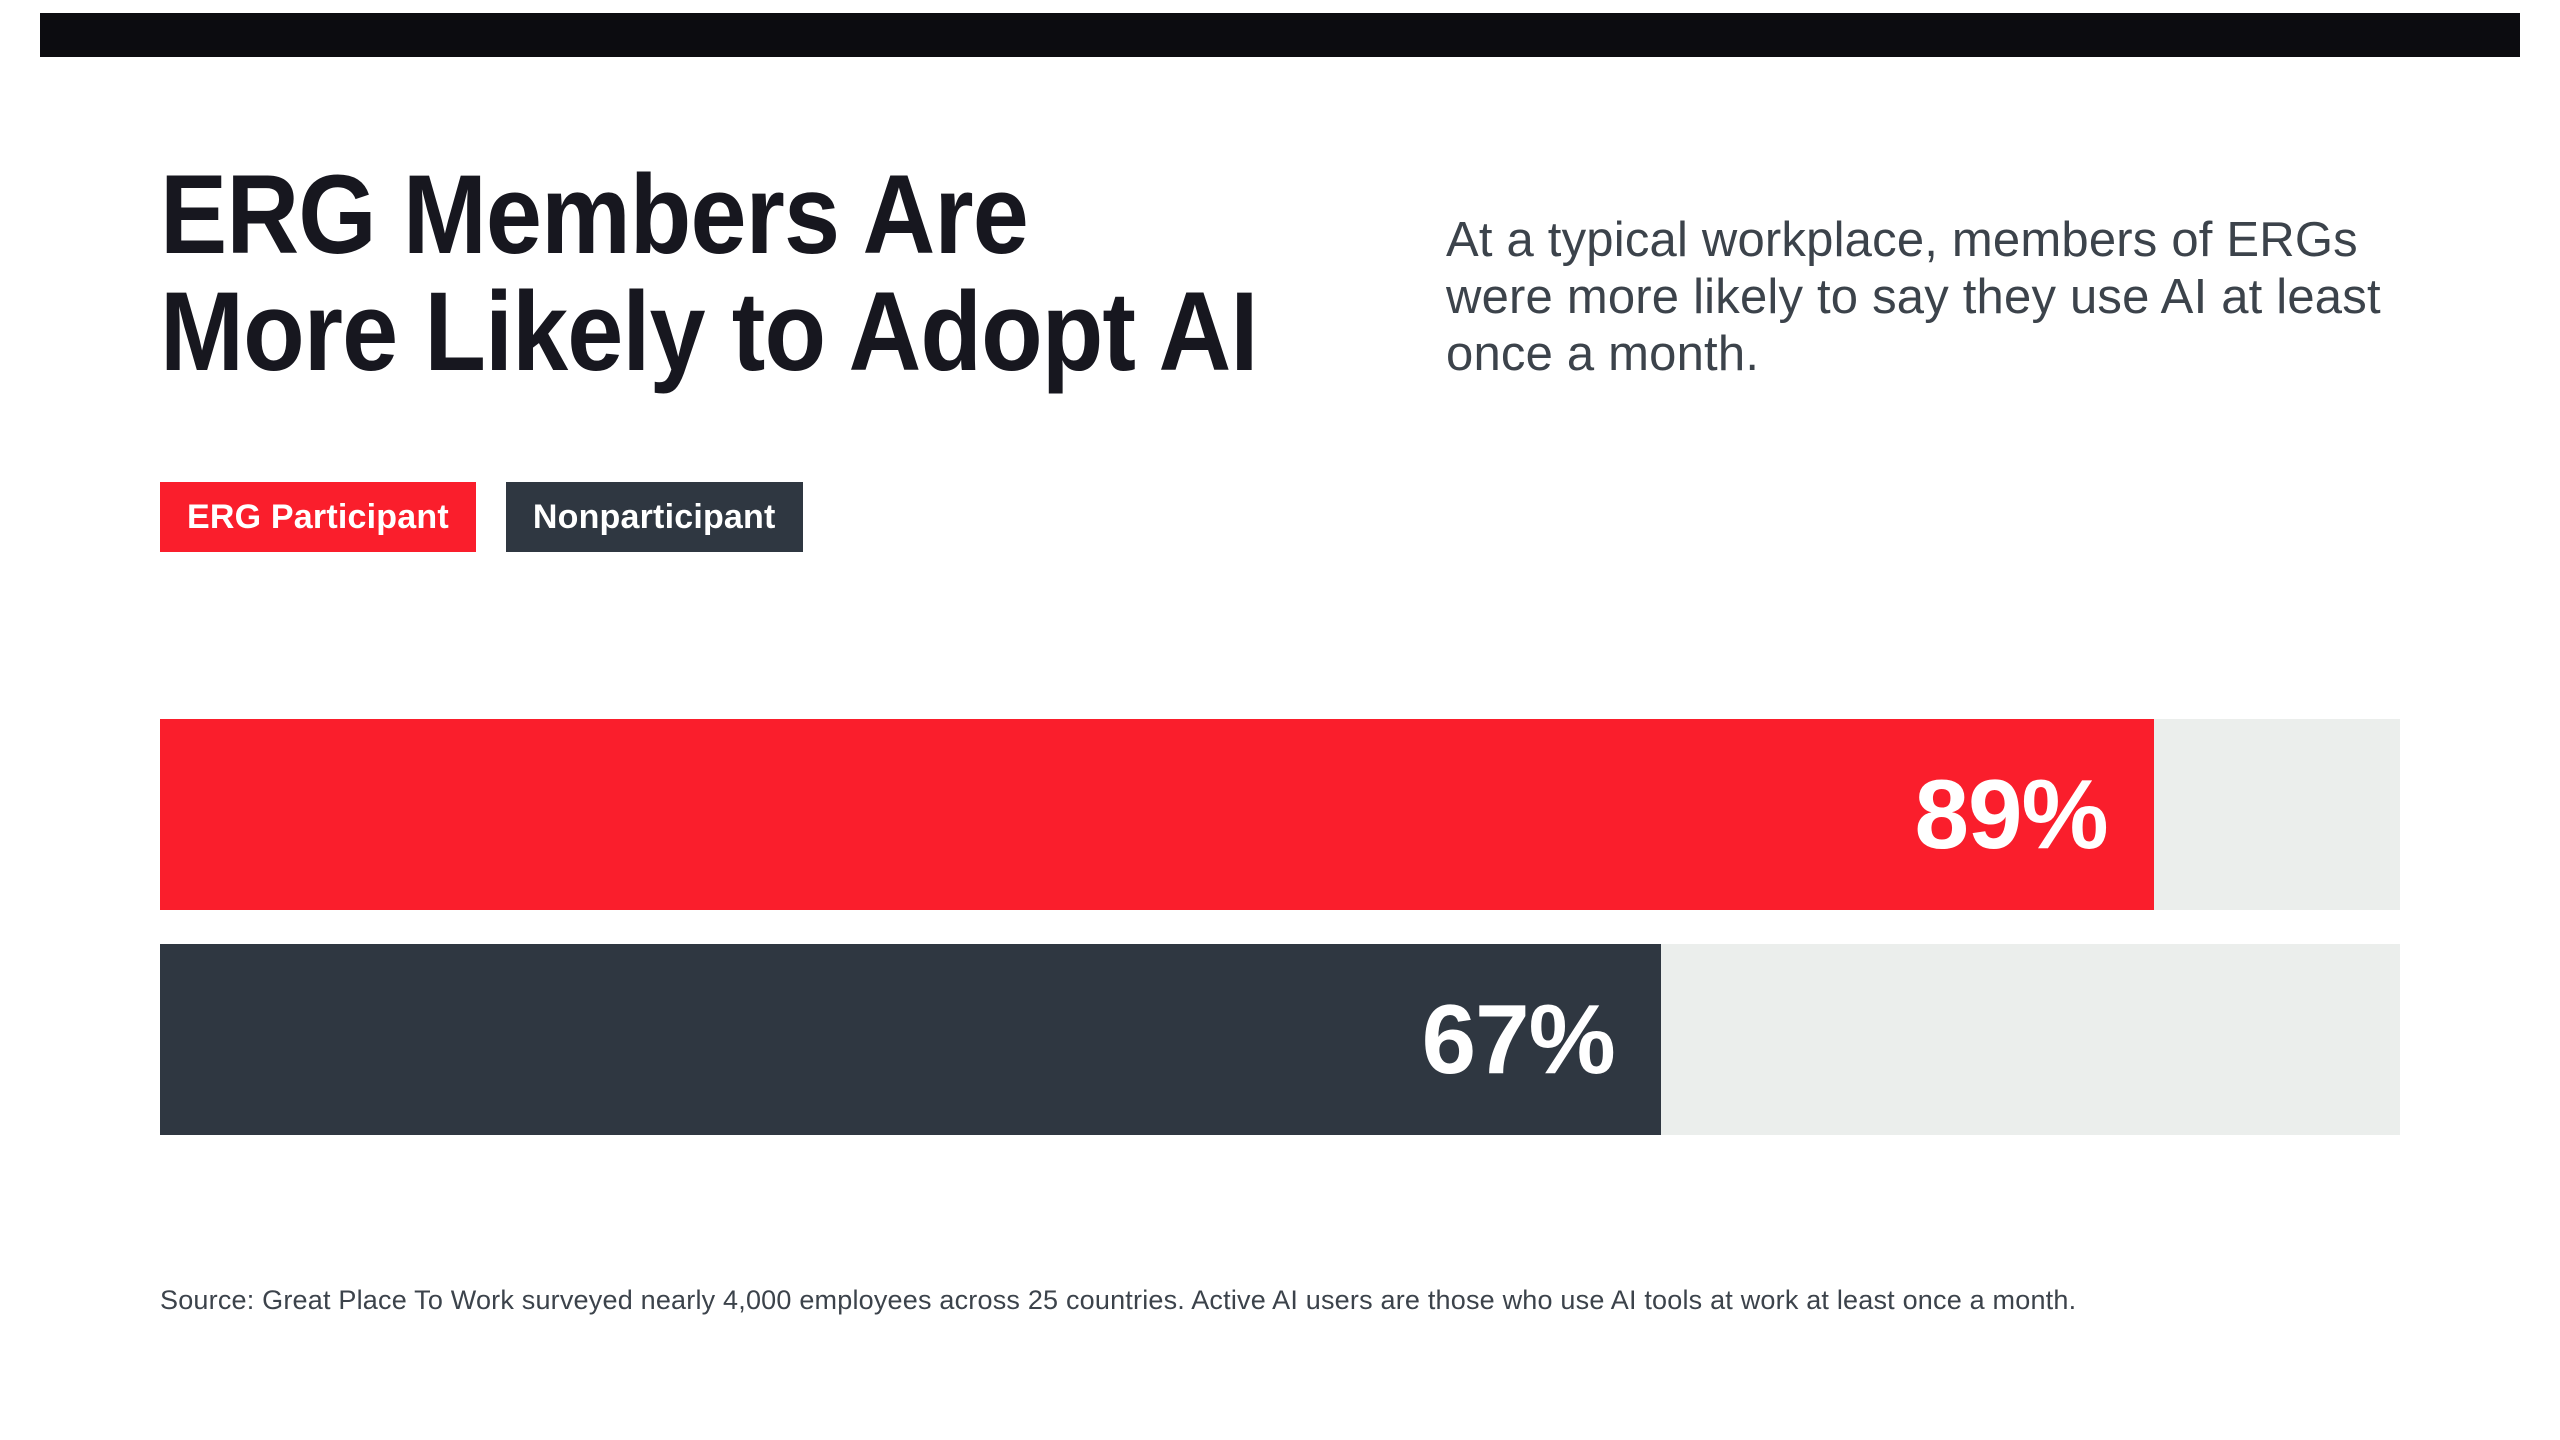 The width and height of the screenshot is (2560, 1440). I want to click on bar-track-nonparticipant: 67%, so click(1280, 1039).